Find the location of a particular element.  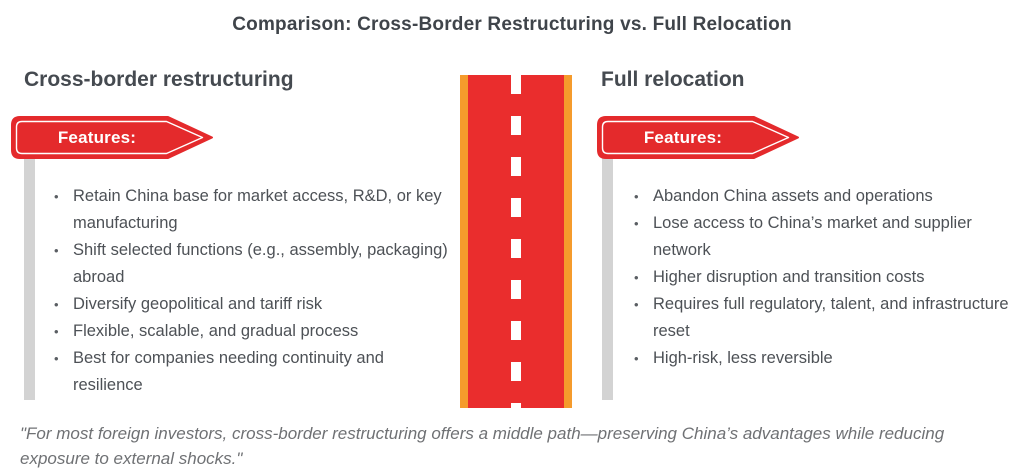

right-features-sign: Features: is located at coordinates (698, 137).